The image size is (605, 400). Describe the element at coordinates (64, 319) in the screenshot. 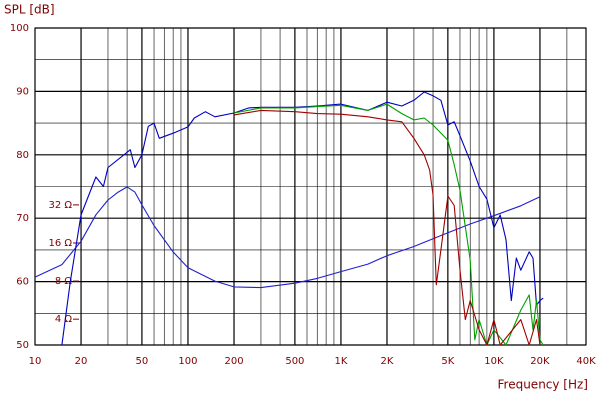

I see `y2-tick-label: 4 Ω` at that location.